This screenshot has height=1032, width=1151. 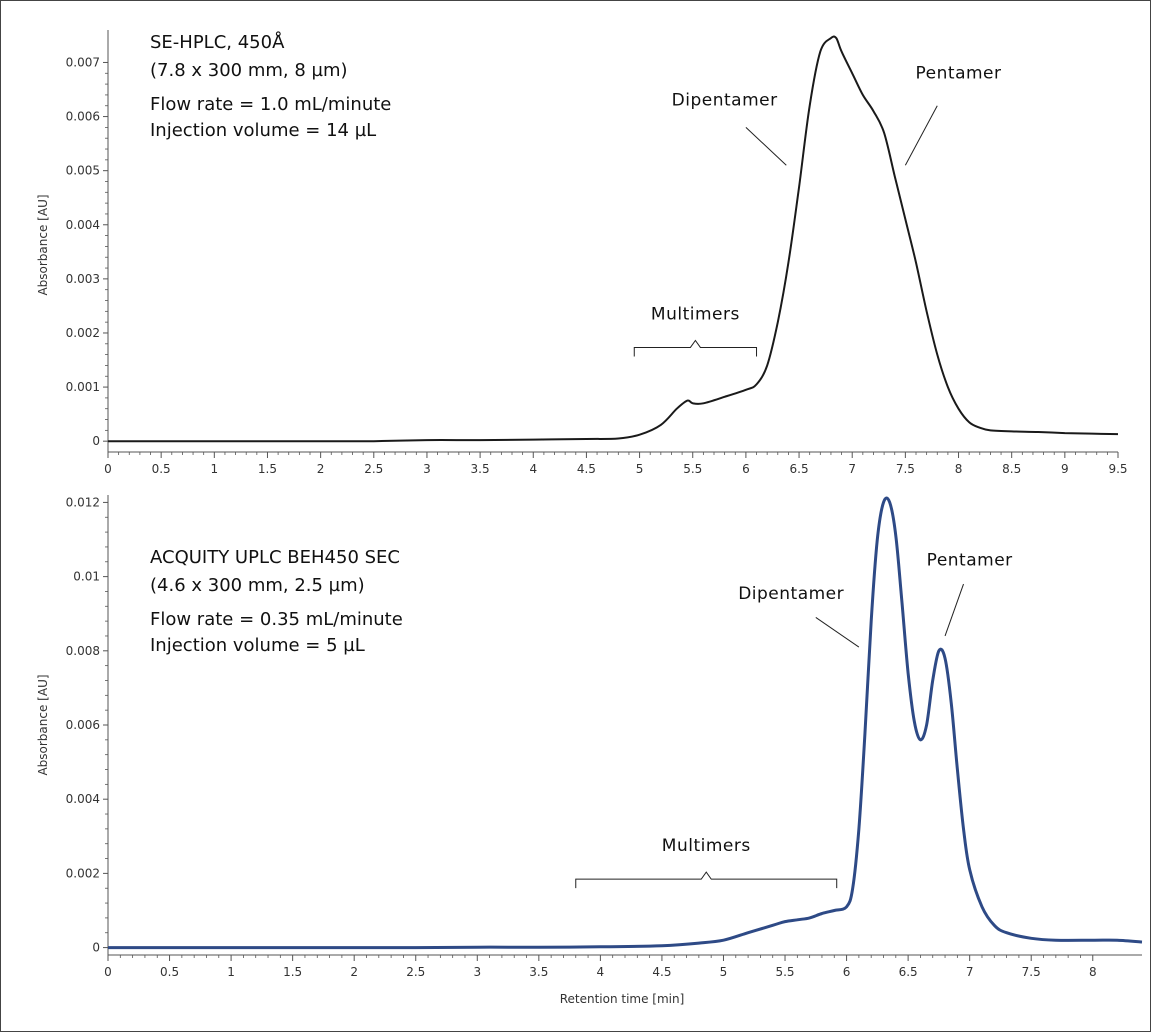 What do you see at coordinates (231, 972) in the screenshot?
I see `bottom-x-tick-label: 1` at bounding box center [231, 972].